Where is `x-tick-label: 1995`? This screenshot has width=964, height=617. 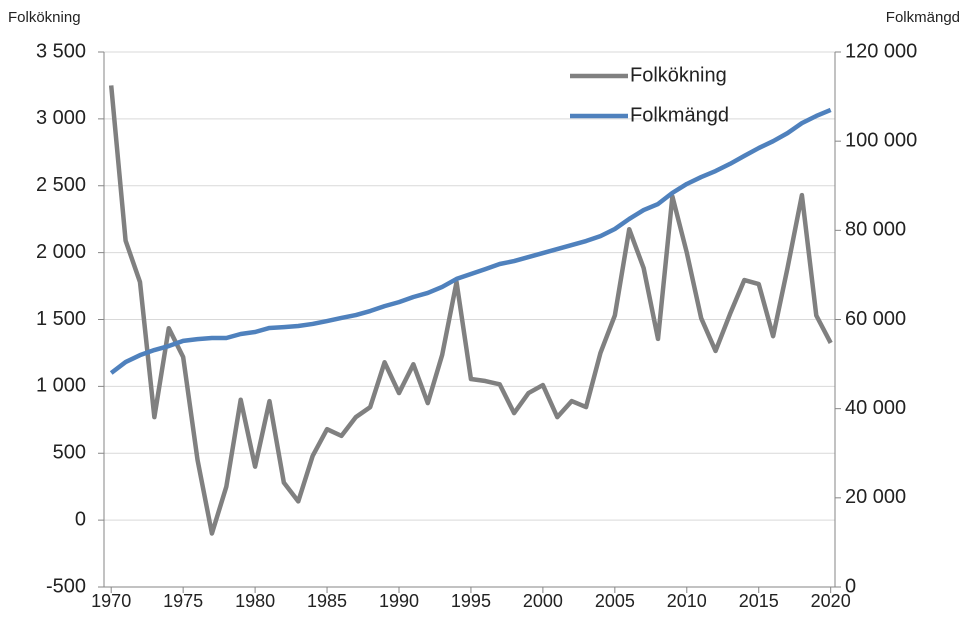
x-tick-label: 1995 is located at coordinates (471, 601).